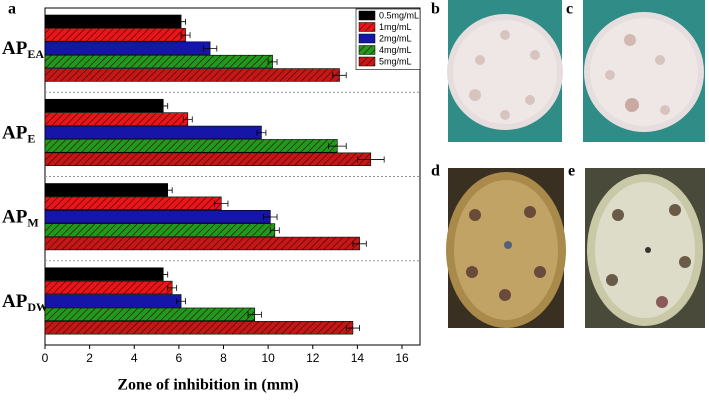 Image resolution: width=709 pixels, height=401 pixels. Describe the element at coordinates (223, 358) in the screenshot. I see `x-tick-label: 8` at that location.